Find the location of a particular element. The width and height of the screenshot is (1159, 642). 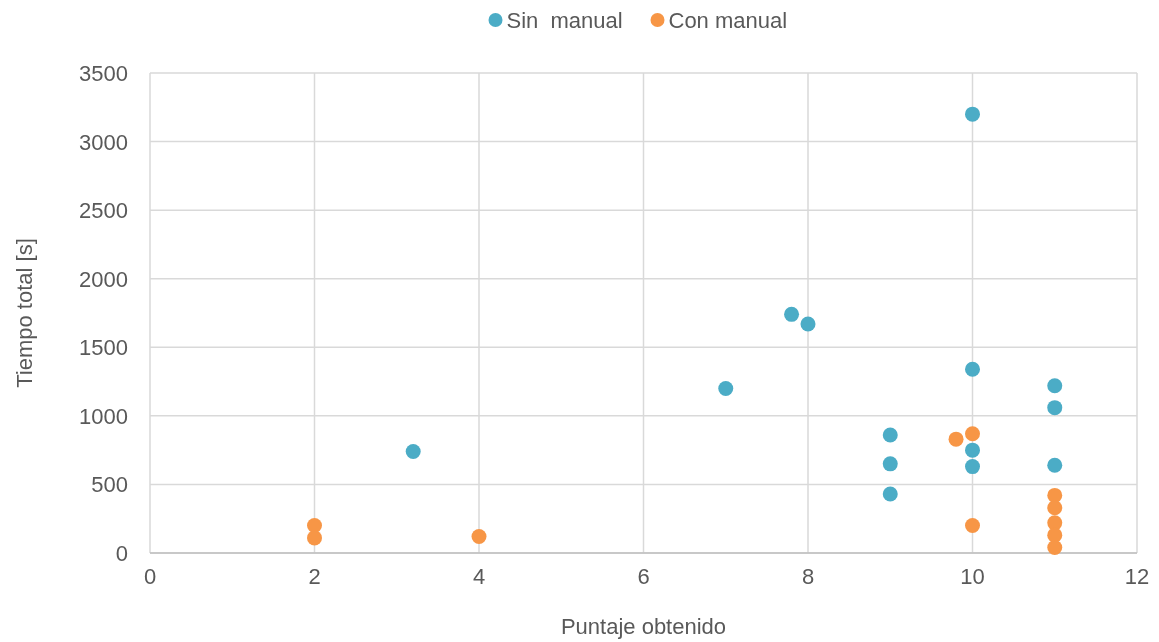

y-tick-label: 0 is located at coordinates (121, 553).